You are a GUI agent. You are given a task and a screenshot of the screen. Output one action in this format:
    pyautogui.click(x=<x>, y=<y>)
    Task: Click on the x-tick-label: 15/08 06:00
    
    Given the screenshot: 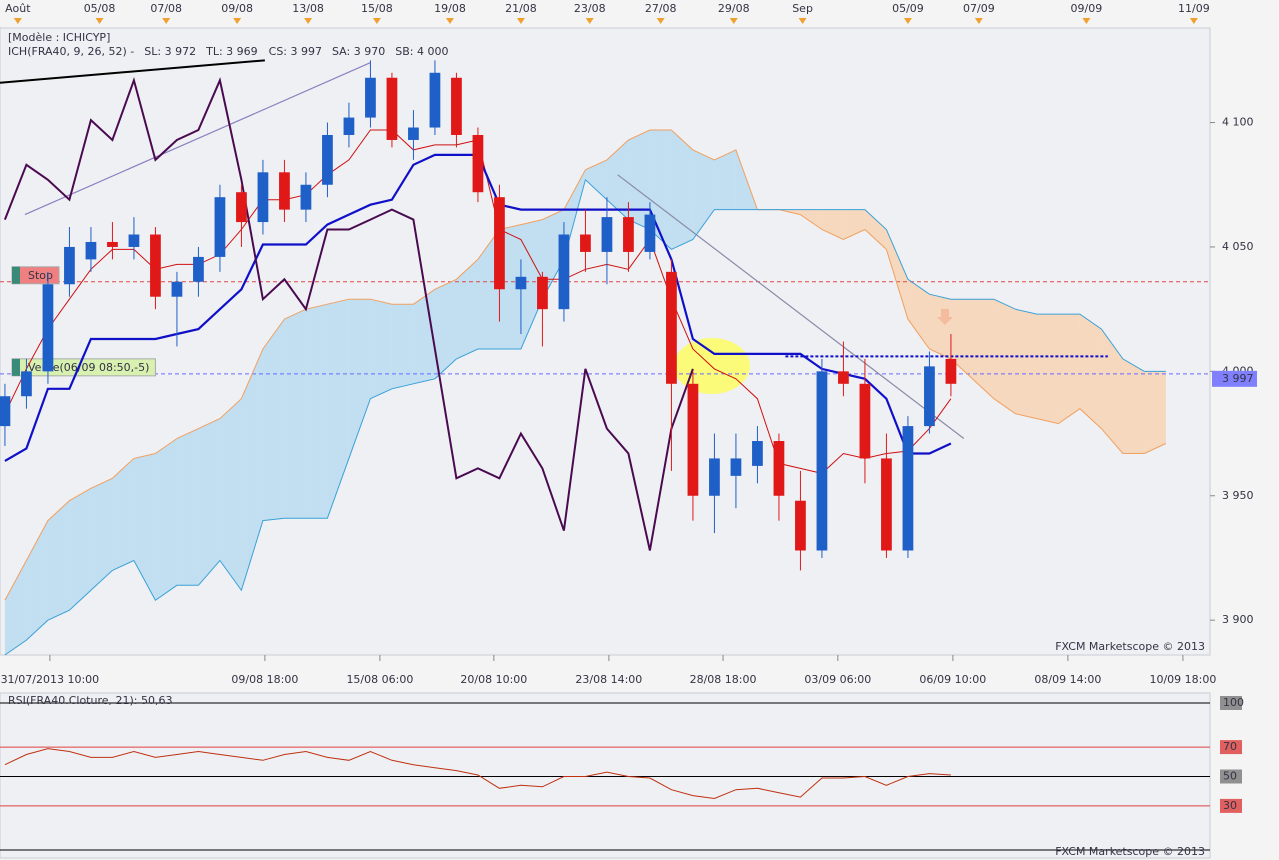 What is the action you would take?
    pyautogui.click(x=379, y=679)
    